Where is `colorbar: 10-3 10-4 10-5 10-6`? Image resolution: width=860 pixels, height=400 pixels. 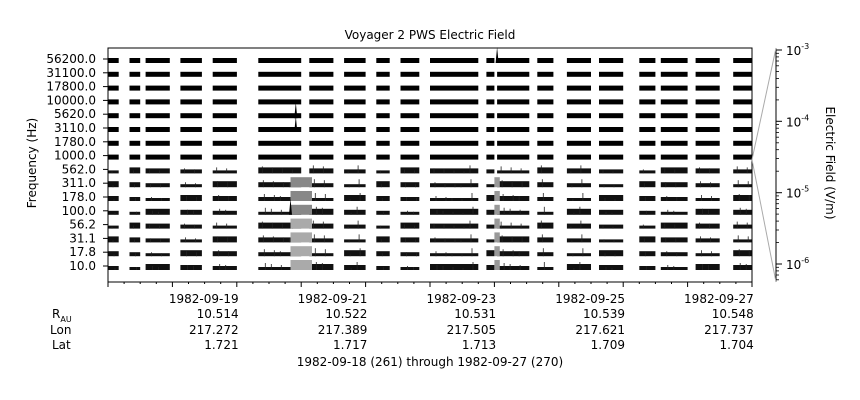
colorbar: 10-3 10-4 10-5 10-6 is located at coordinates (780, 162).